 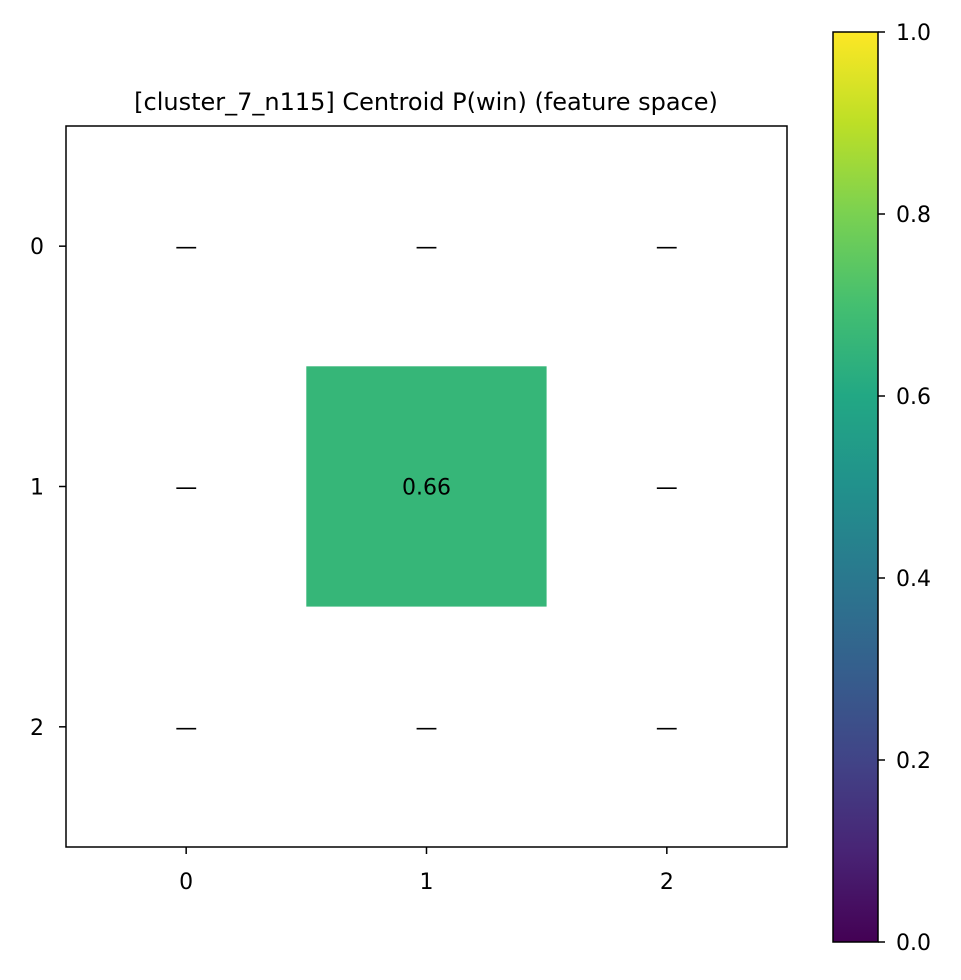 I want to click on heatmap-cell, so click(x=426, y=486).